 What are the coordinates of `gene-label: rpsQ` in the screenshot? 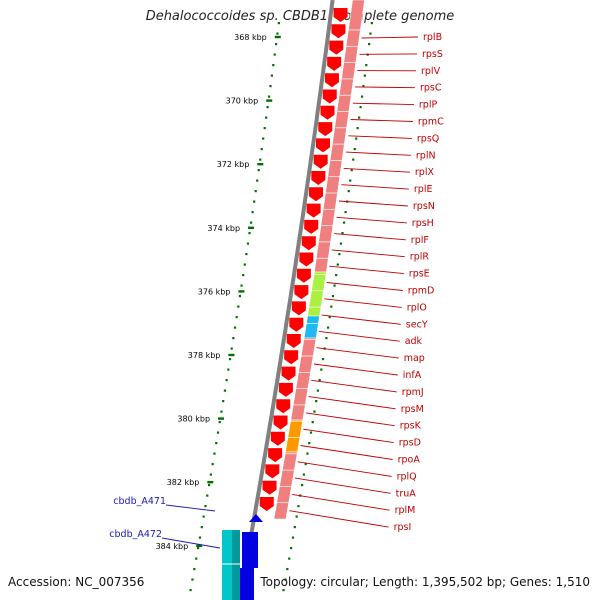 It's located at (428, 138).